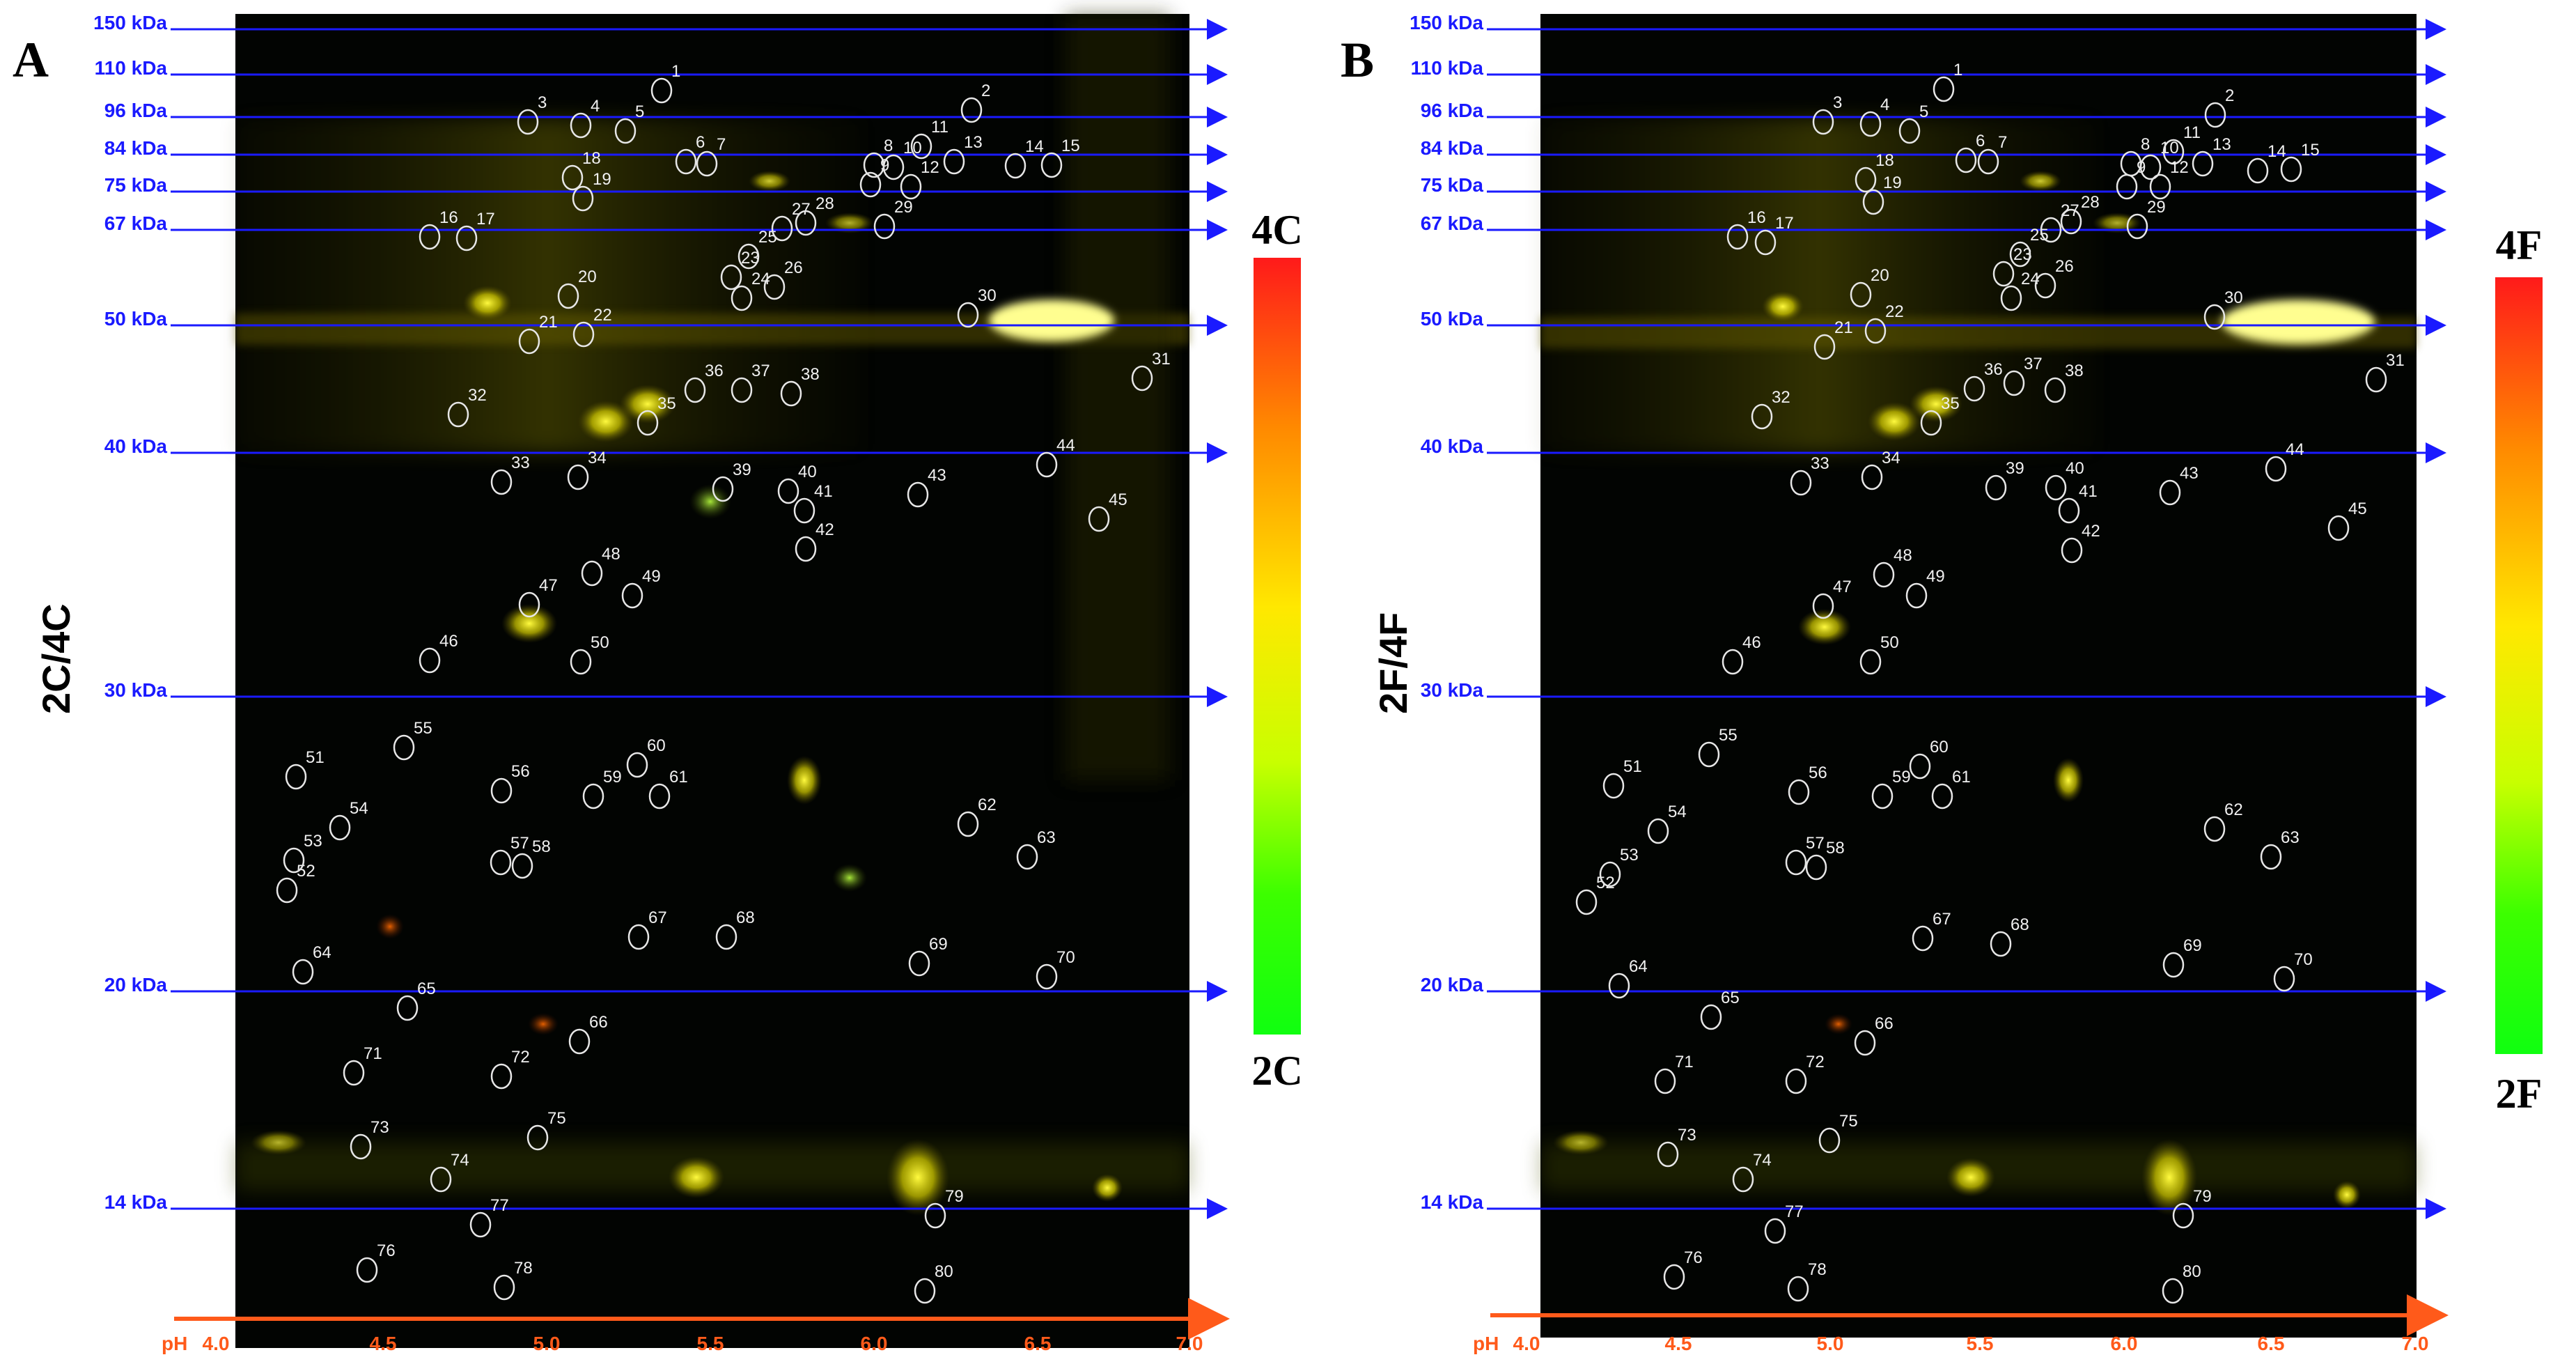 The height and width of the screenshot is (1371, 2576). I want to click on spot-label-b-16: 16, so click(1757, 218).